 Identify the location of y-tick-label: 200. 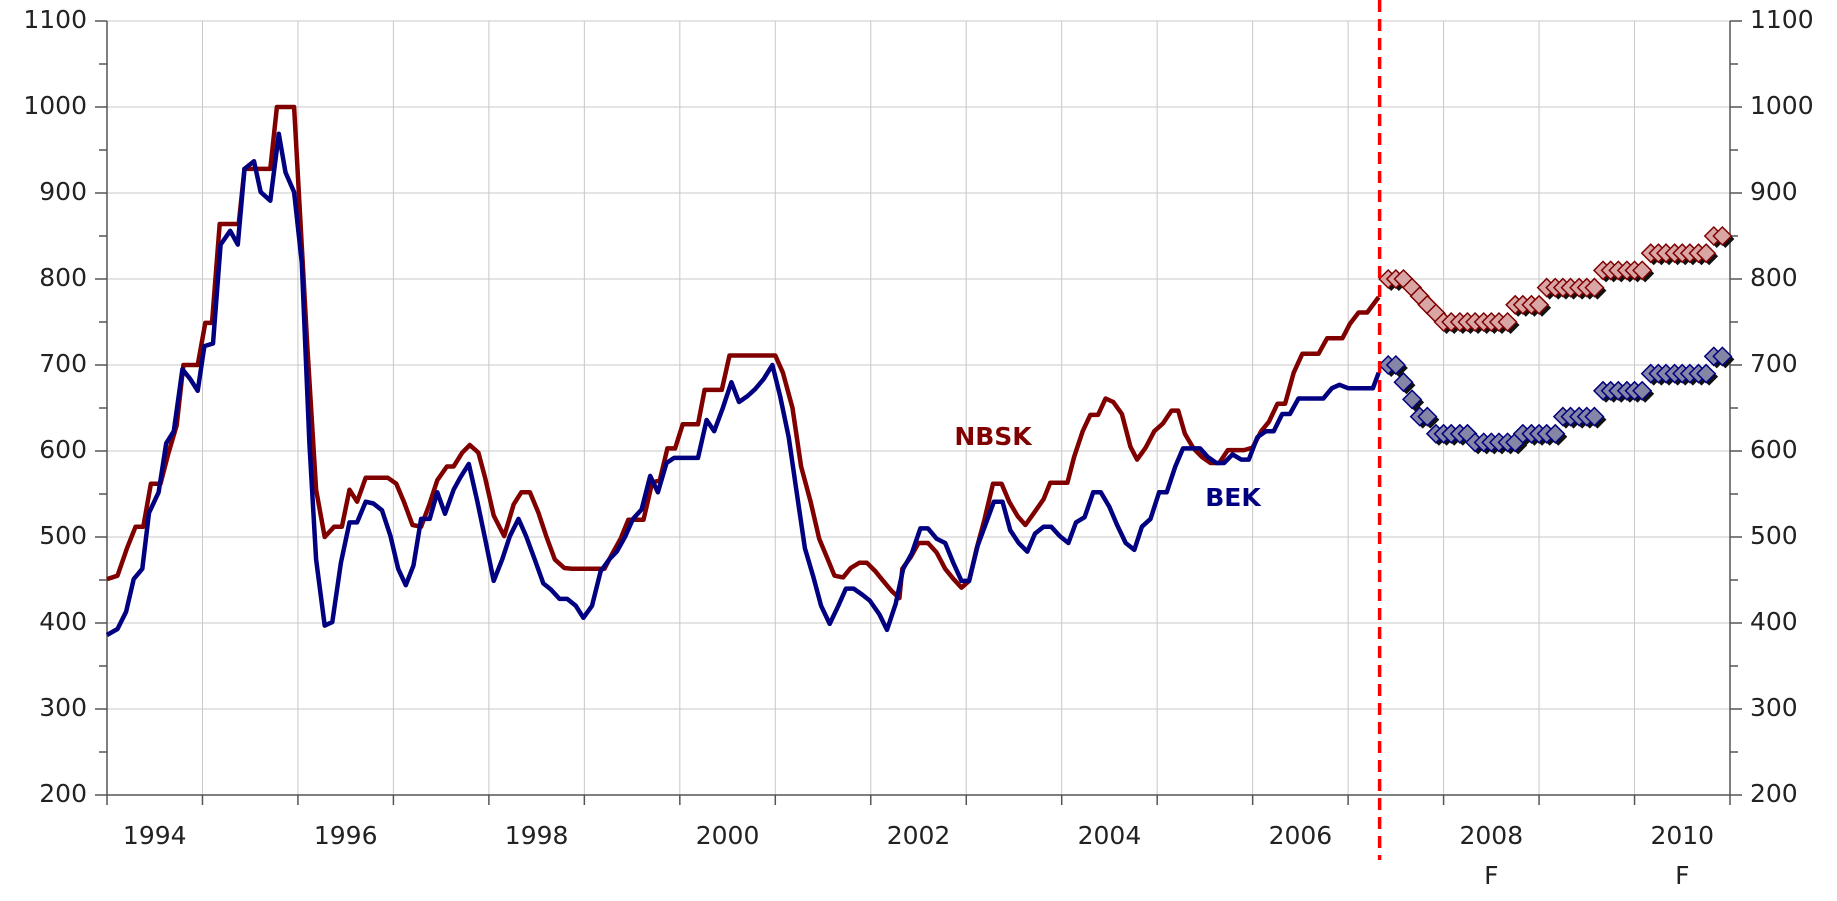
(63, 793).